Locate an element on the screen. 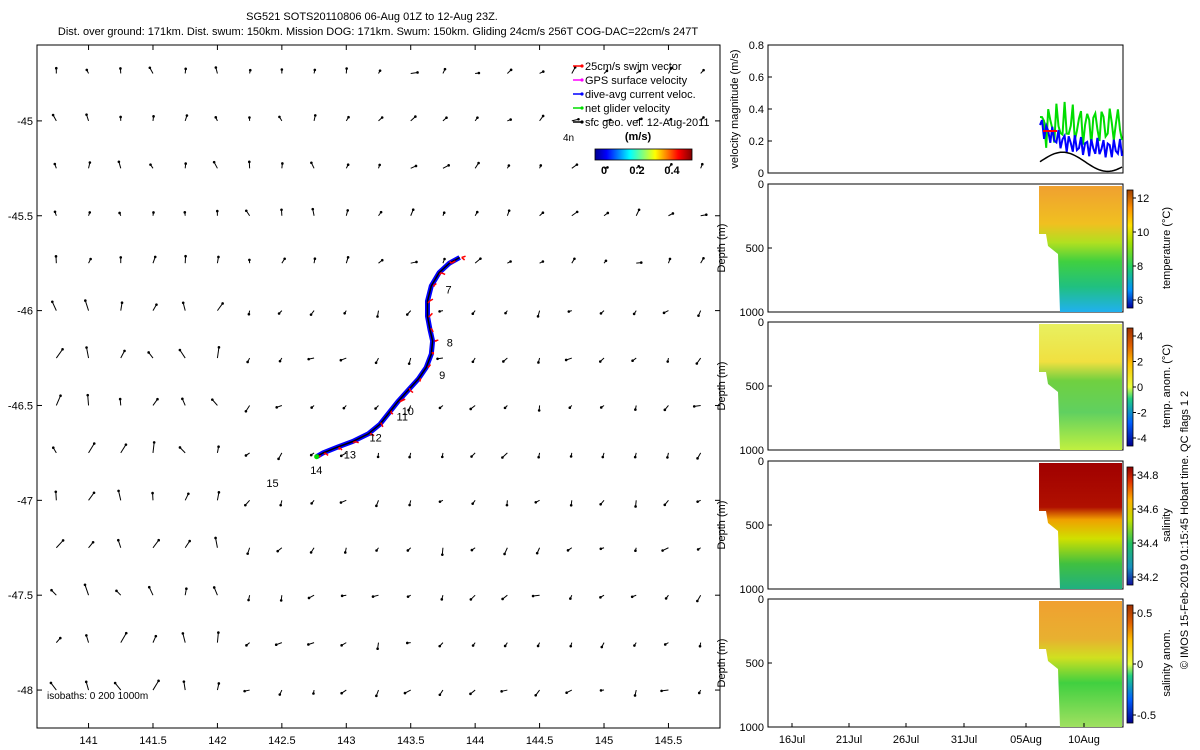 This screenshot has height=750, width=1200. time-tick-label: 31Jul is located at coordinates (964, 740).